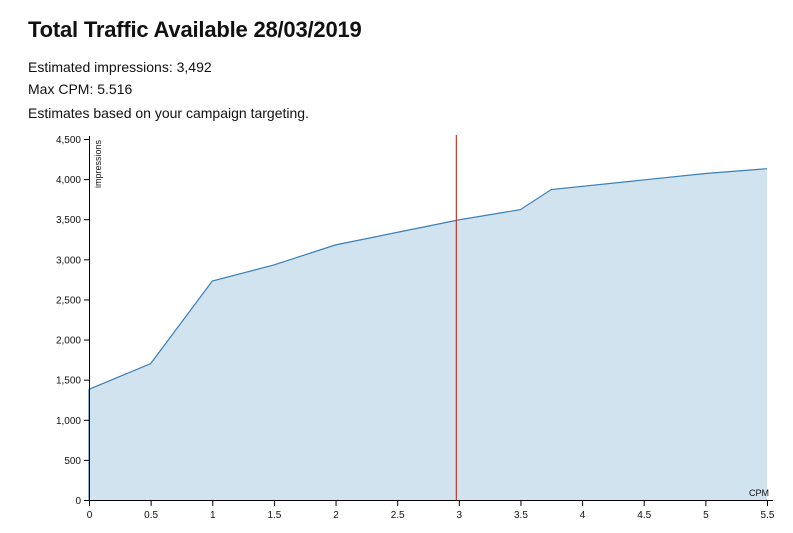  I want to click on y-tick: 1,500, so click(73, 381).